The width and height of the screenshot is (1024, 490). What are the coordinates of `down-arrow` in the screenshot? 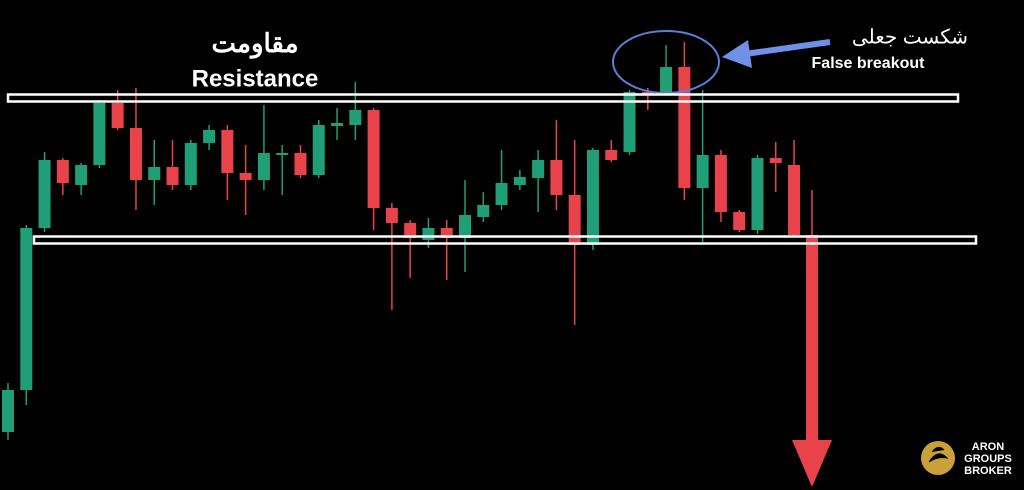 It's located at (812, 339).